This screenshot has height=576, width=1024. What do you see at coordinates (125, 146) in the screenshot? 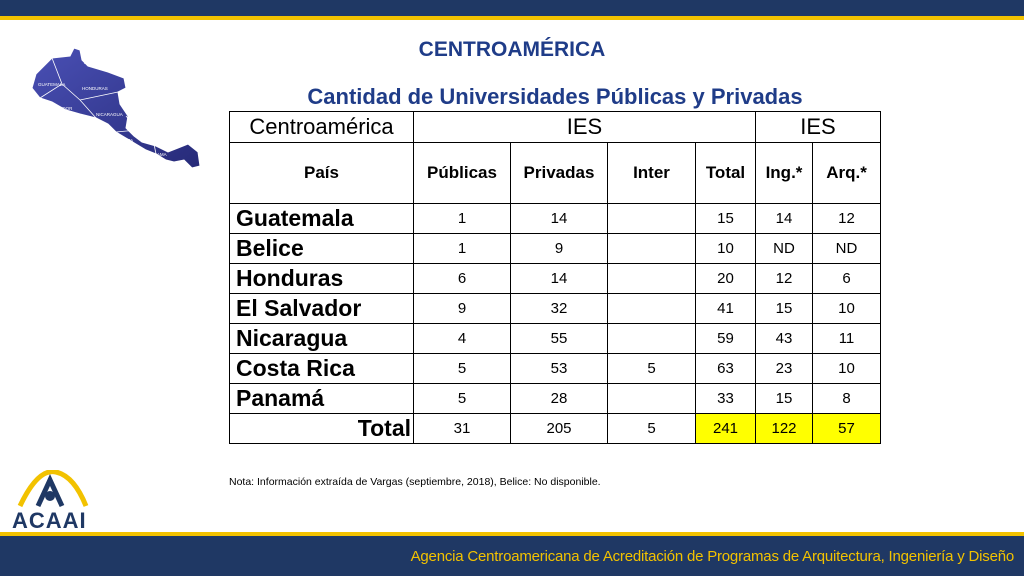
I see `map-label-rica: RICA` at bounding box center [125, 146].